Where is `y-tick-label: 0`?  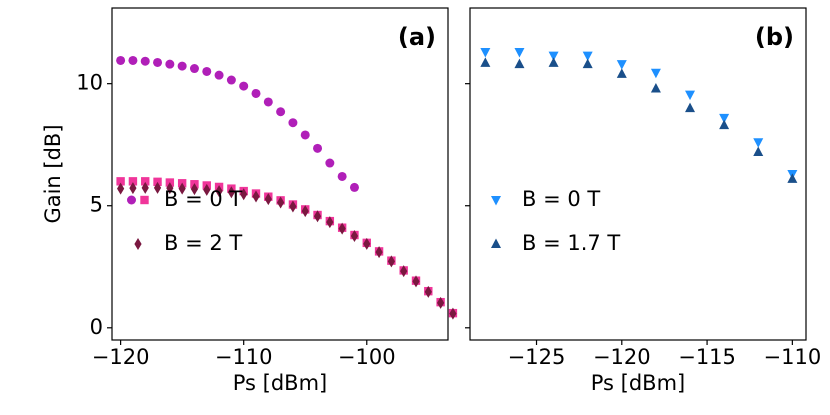
y-tick-label: 0 is located at coordinates (96, 327).